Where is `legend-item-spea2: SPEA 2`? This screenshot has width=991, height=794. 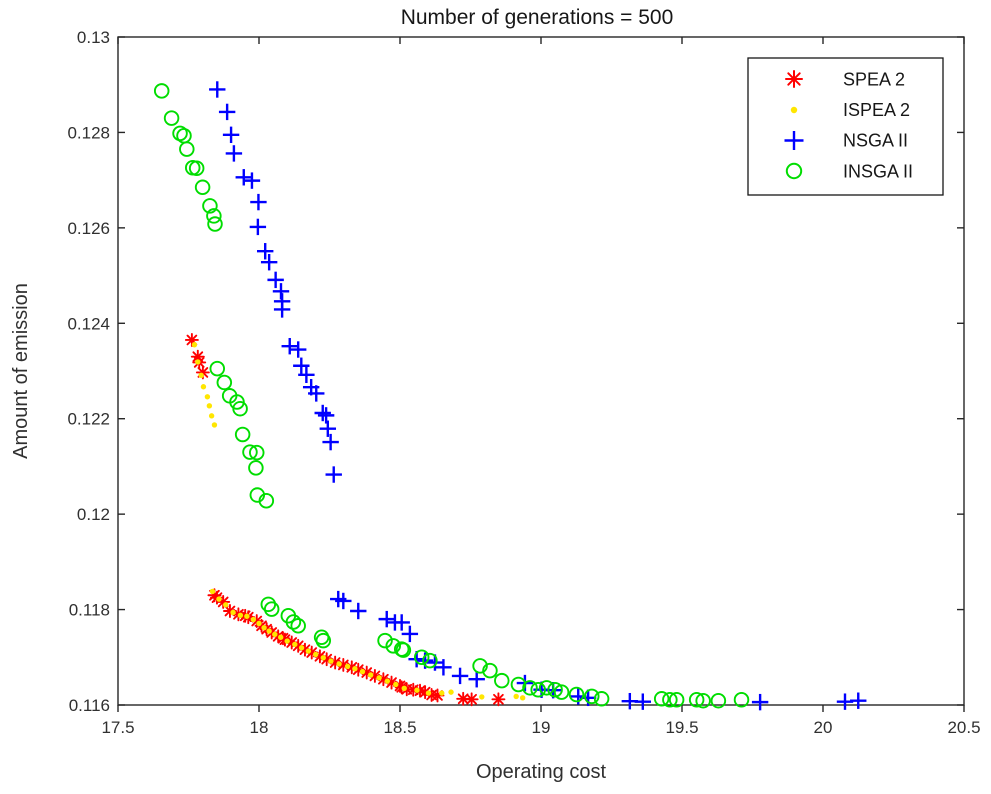
legend-item-spea2: SPEA 2 is located at coordinates (845, 80).